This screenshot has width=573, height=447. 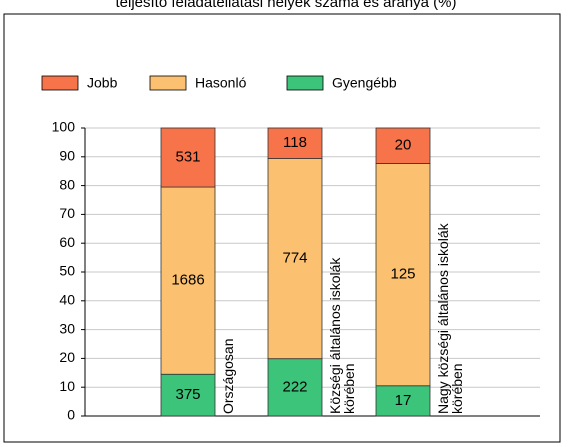 I want to click on y-tick-label: 30, so click(x=67, y=328).